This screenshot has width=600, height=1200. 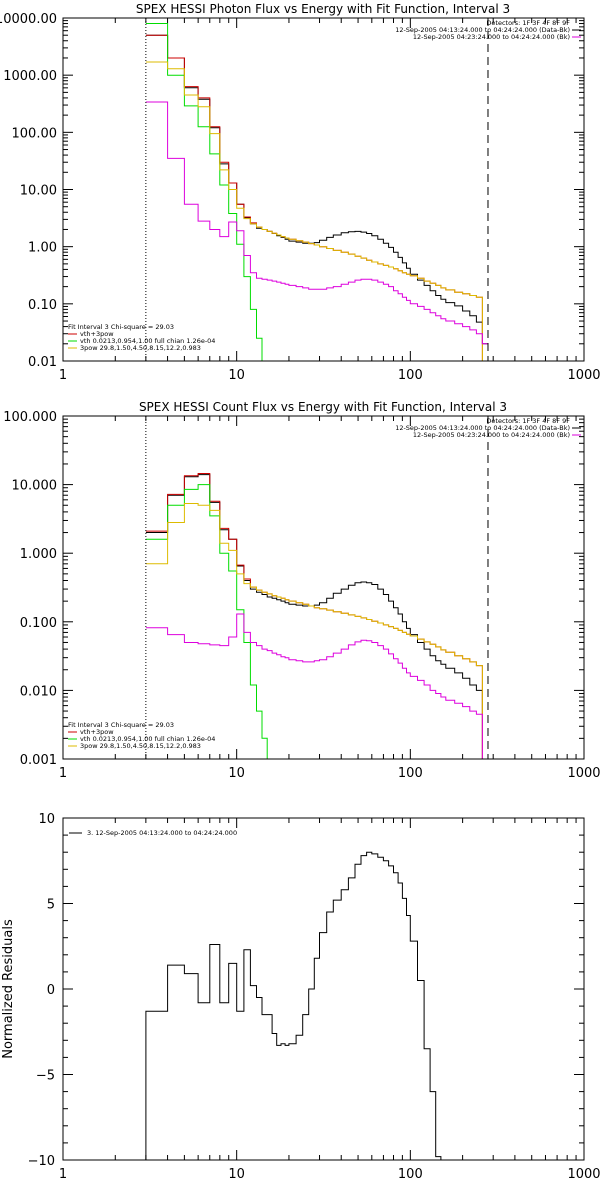 What do you see at coordinates (42, 305) in the screenshot?
I see `y-tick-label: 0.10` at bounding box center [42, 305].